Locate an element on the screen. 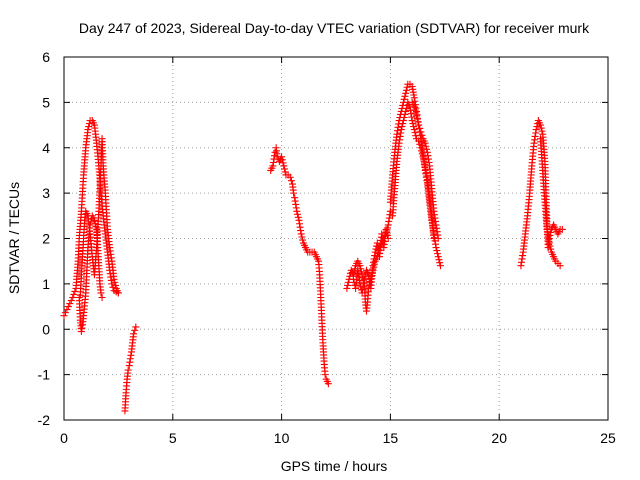  y-tick-label: 6 is located at coordinates (46, 57).